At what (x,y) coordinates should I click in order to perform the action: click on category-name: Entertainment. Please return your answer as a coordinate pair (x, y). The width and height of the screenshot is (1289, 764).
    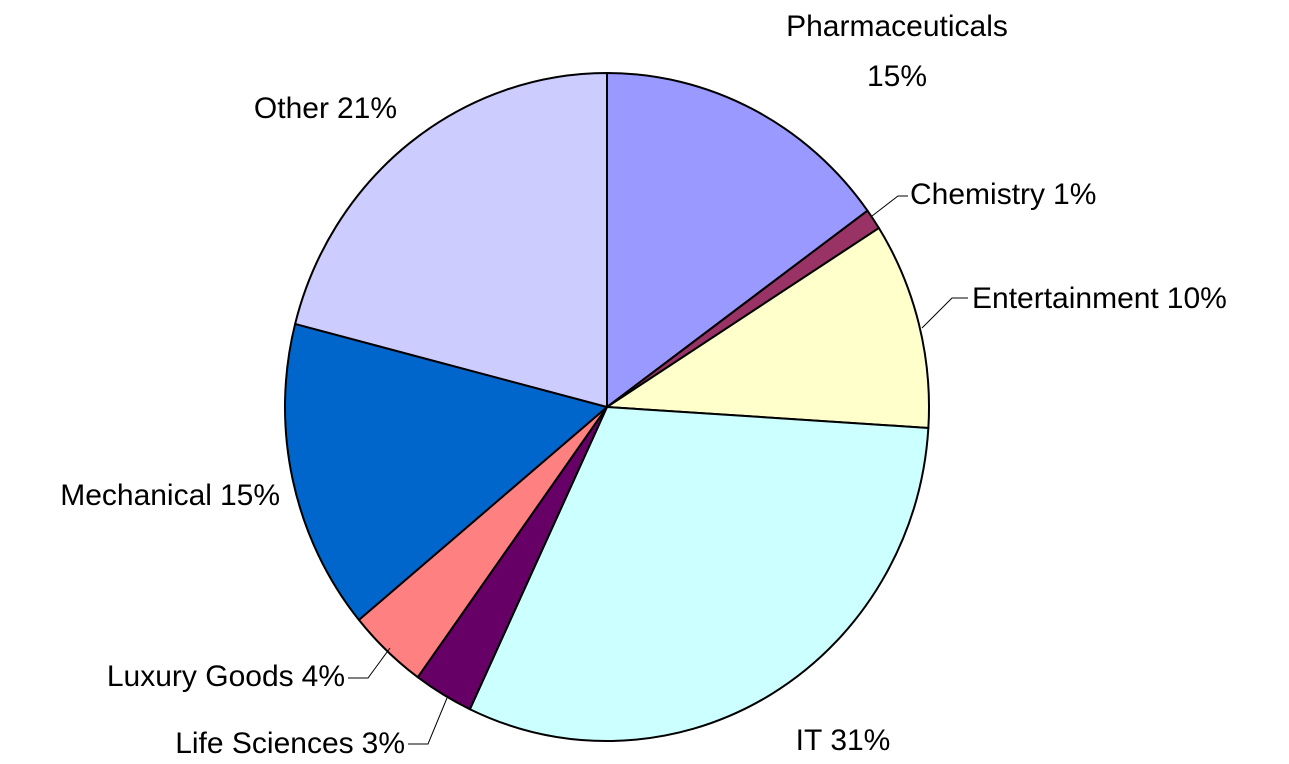
    Looking at the image, I should click on (1065, 298).